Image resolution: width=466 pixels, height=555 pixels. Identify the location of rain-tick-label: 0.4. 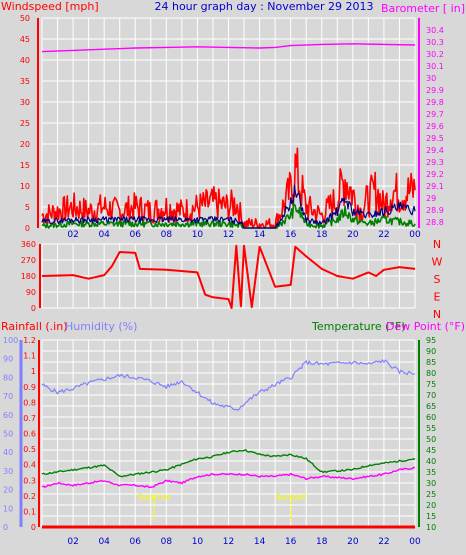
(29, 465).